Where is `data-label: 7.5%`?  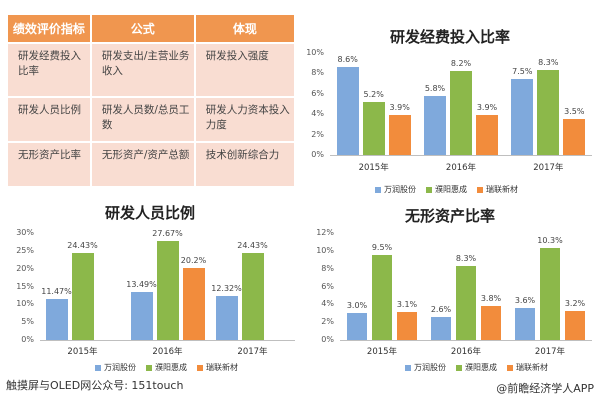 data-label: 7.5% is located at coordinates (522, 71).